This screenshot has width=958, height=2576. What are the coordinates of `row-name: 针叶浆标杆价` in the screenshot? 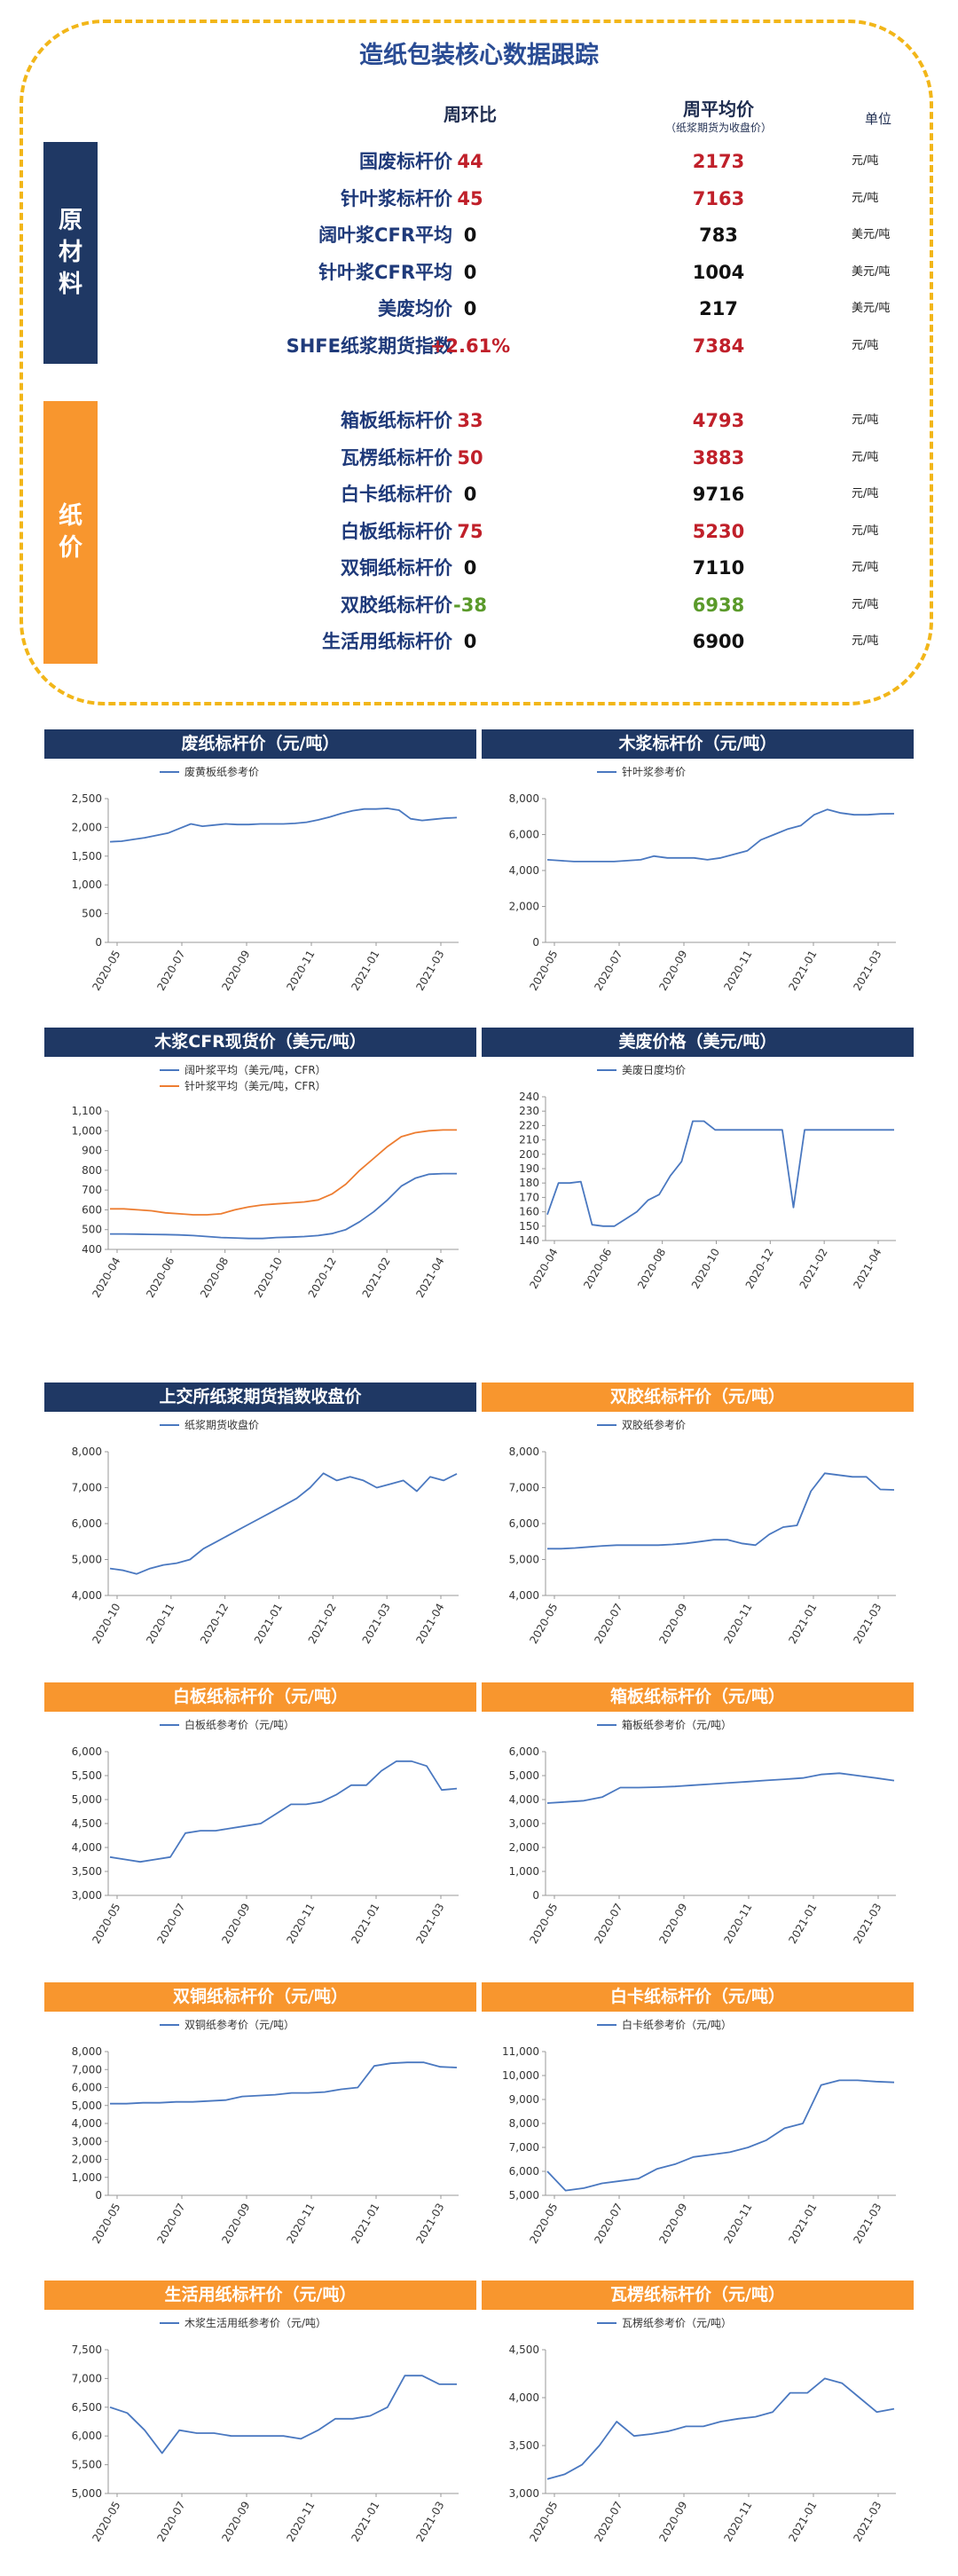 It's located at (397, 198).